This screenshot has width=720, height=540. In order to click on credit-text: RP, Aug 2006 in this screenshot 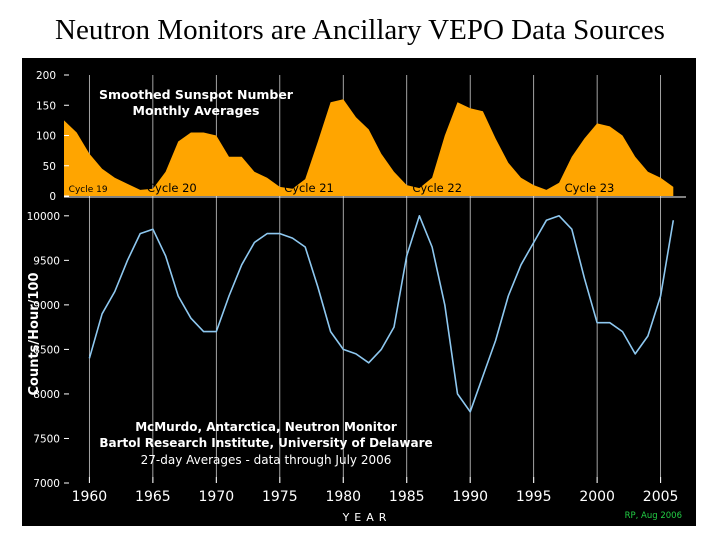, I will do `click(653, 516)`.